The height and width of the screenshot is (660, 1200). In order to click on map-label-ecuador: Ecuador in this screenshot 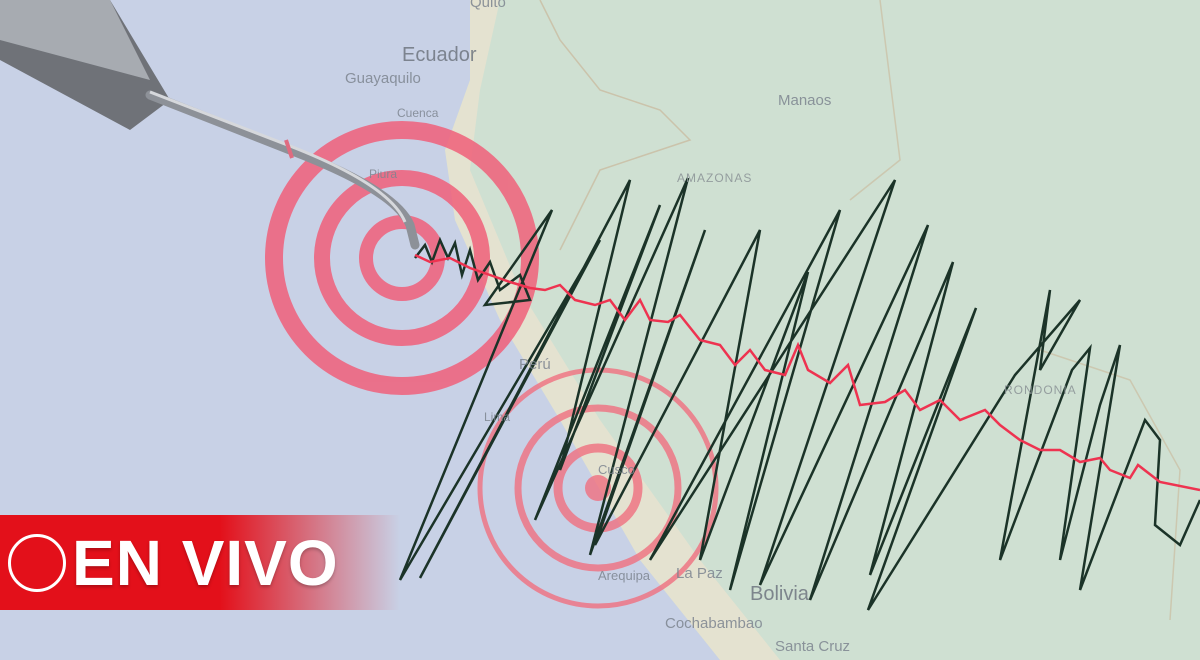, I will do `click(439, 55)`.